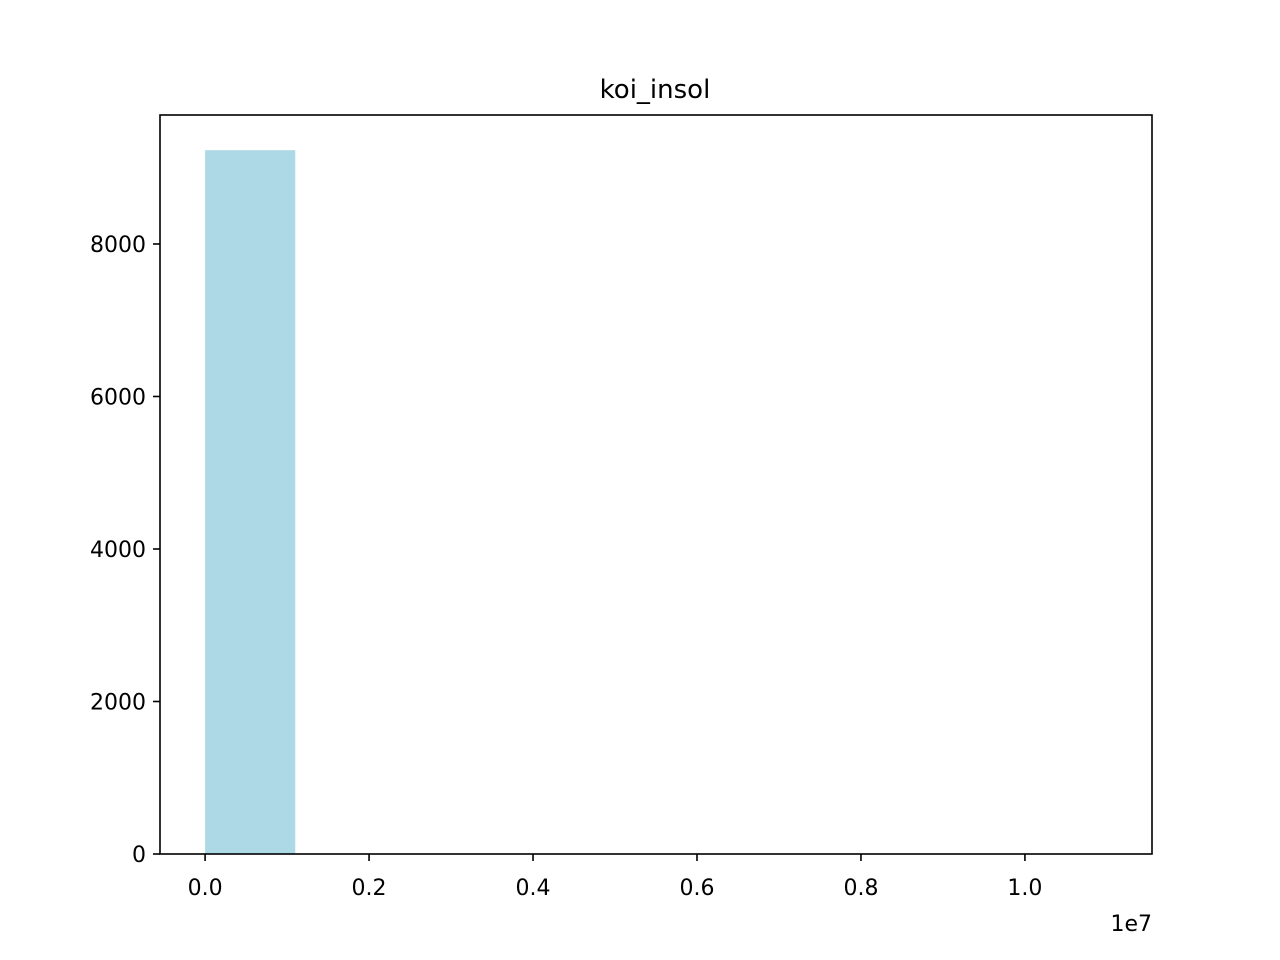 Image resolution: width=1280 pixels, height=960 pixels. Describe the element at coordinates (205, 888) in the screenshot. I see `x-tick-label-0: 0.0` at that location.